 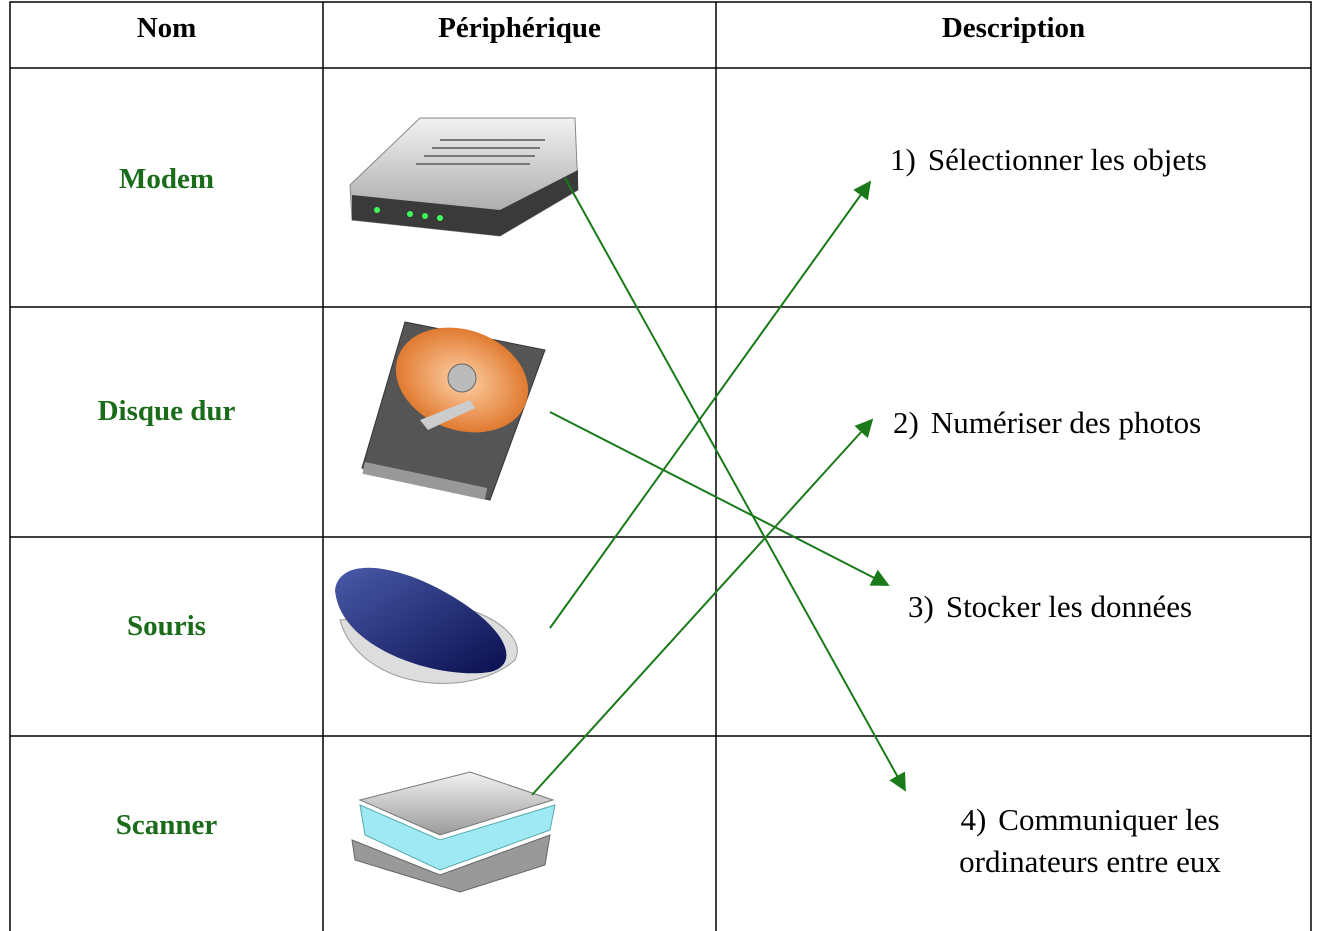 I want to click on description-text: Stocker les données, so click(x=1069, y=606).